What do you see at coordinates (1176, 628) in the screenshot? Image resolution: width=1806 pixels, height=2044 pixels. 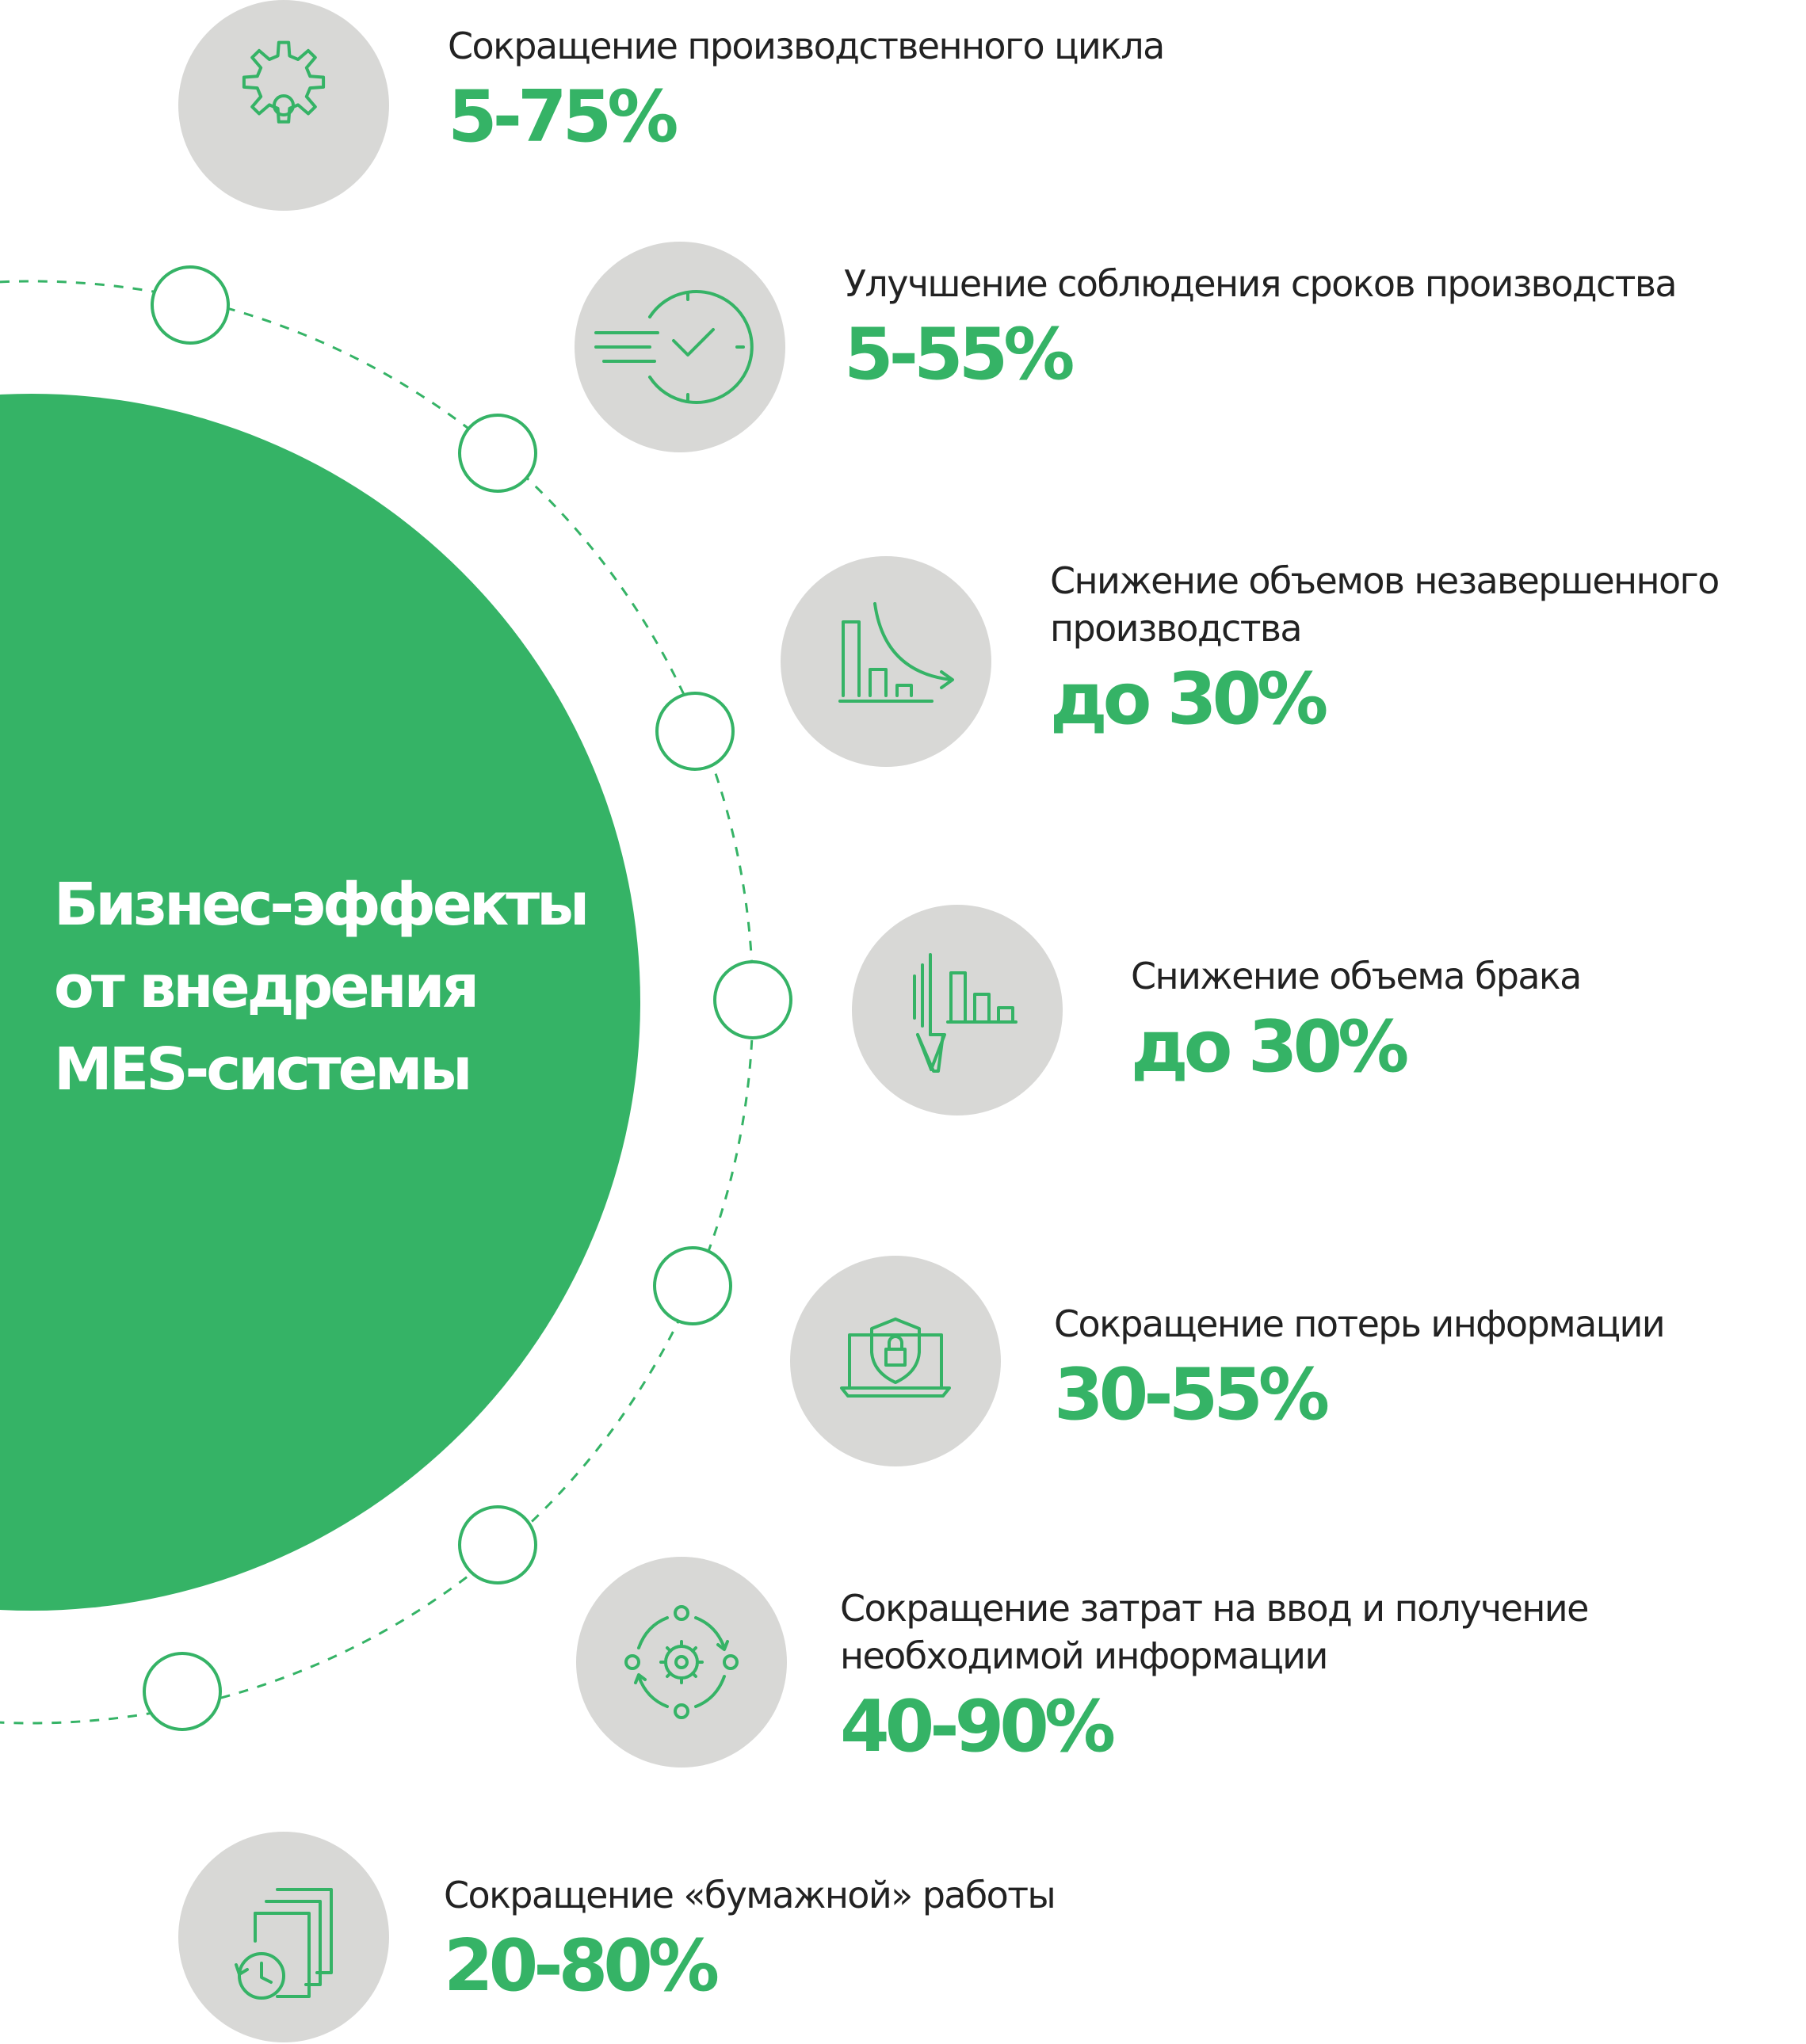 I see `effect-label: производства` at bounding box center [1176, 628].